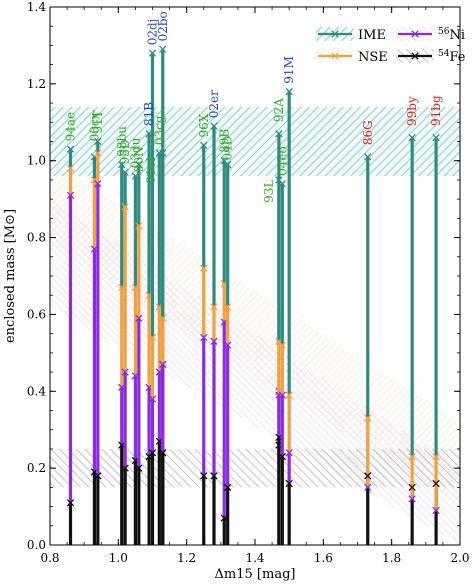 This screenshot has width=474, height=585. What do you see at coordinates (368, 476) in the screenshot?
I see `marker-fe54-86G` at bounding box center [368, 476].